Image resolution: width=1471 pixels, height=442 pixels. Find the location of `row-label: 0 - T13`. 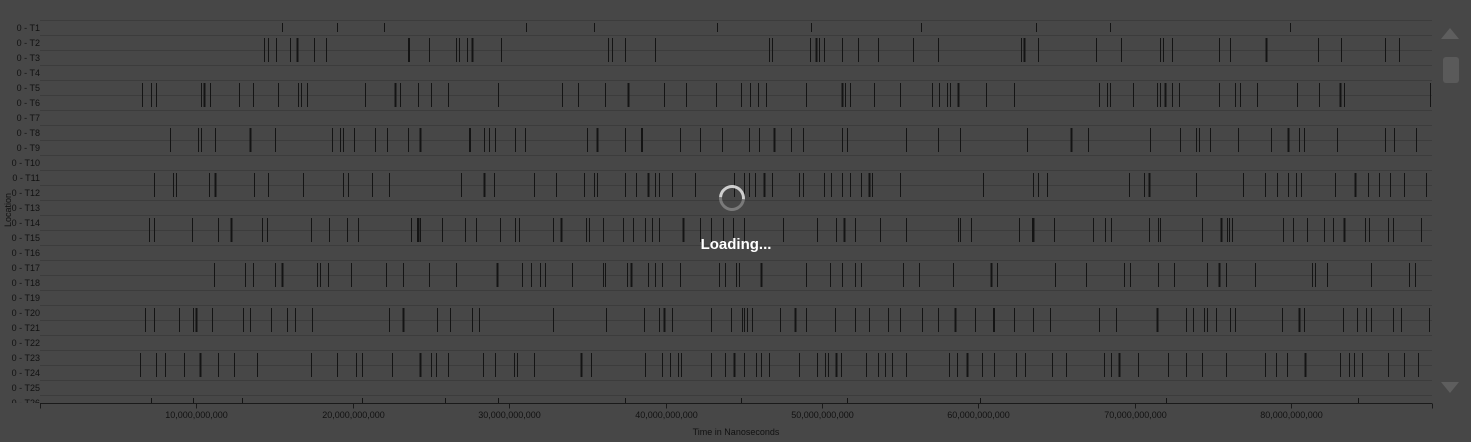

row-label: 0 - T13 is located at coordinates (26, 208).